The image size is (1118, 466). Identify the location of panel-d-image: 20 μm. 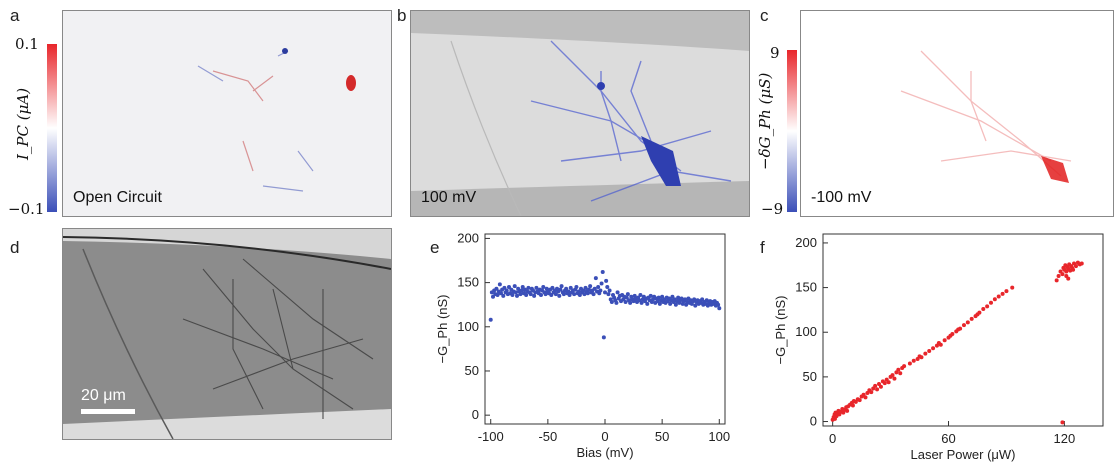
(227, 334).